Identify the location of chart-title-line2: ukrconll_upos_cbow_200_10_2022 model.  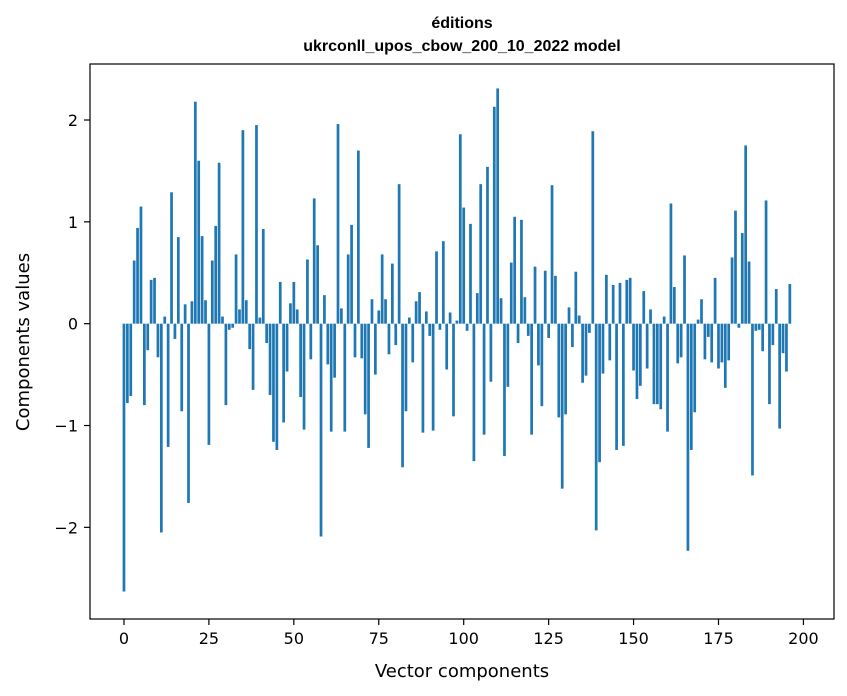
(461, 46).